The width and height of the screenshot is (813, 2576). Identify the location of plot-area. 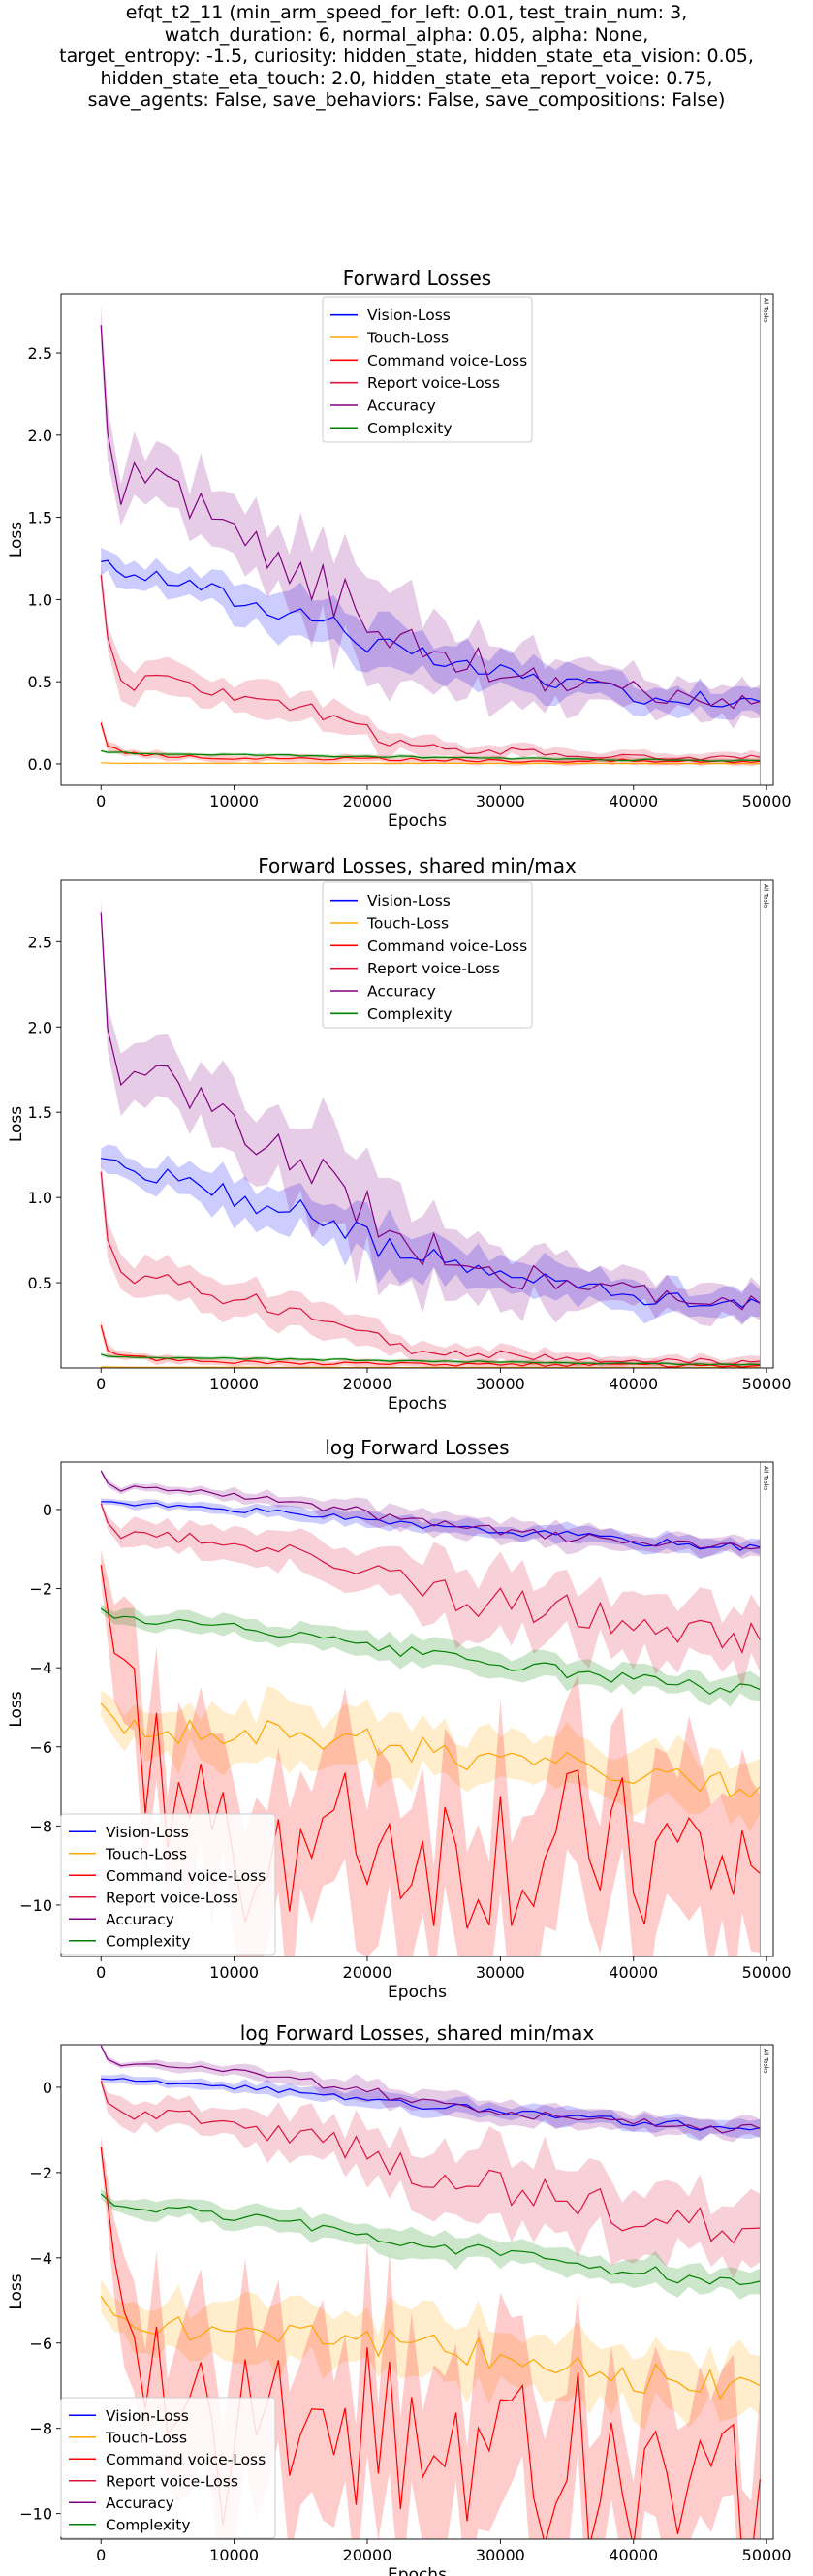
(430, 535).